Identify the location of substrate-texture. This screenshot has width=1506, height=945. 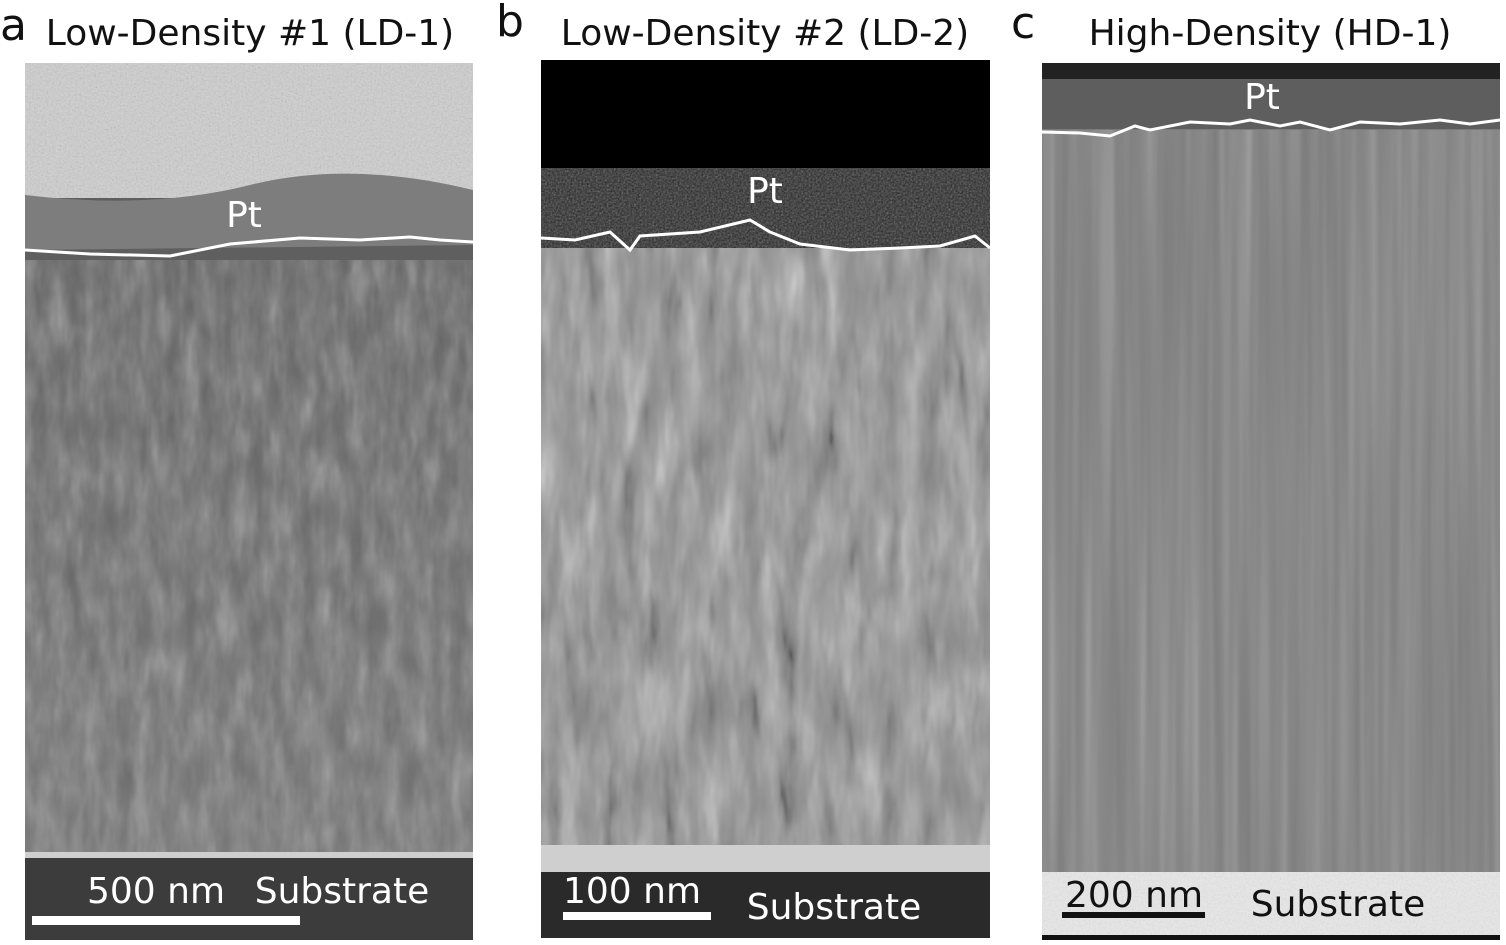
(1271, 903).